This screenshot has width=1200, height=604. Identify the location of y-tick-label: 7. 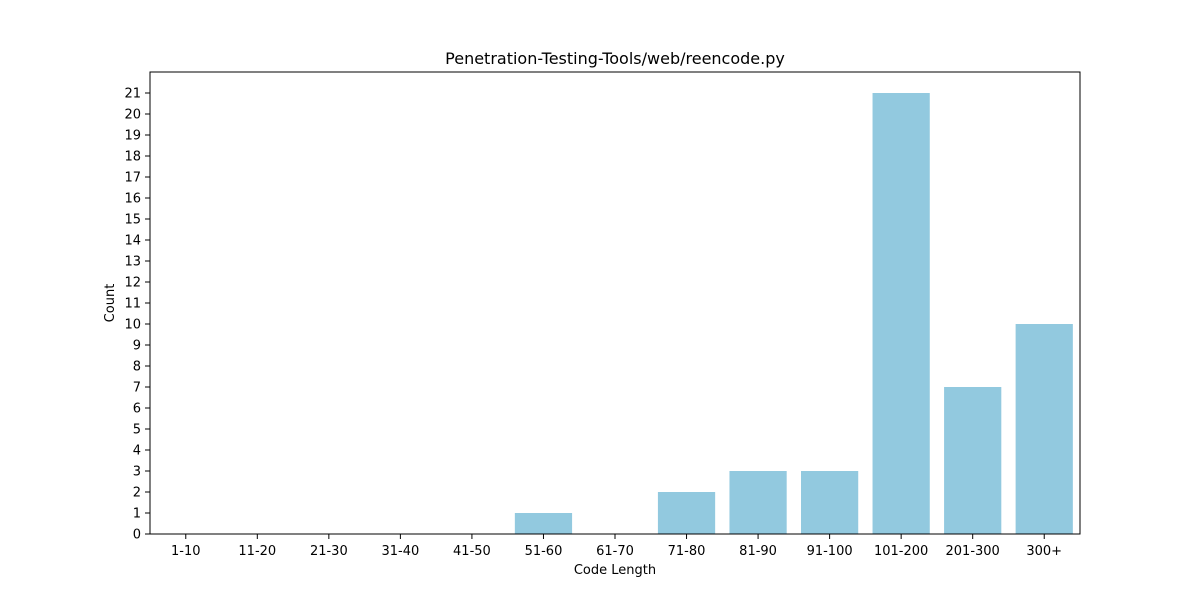
(137, 388).